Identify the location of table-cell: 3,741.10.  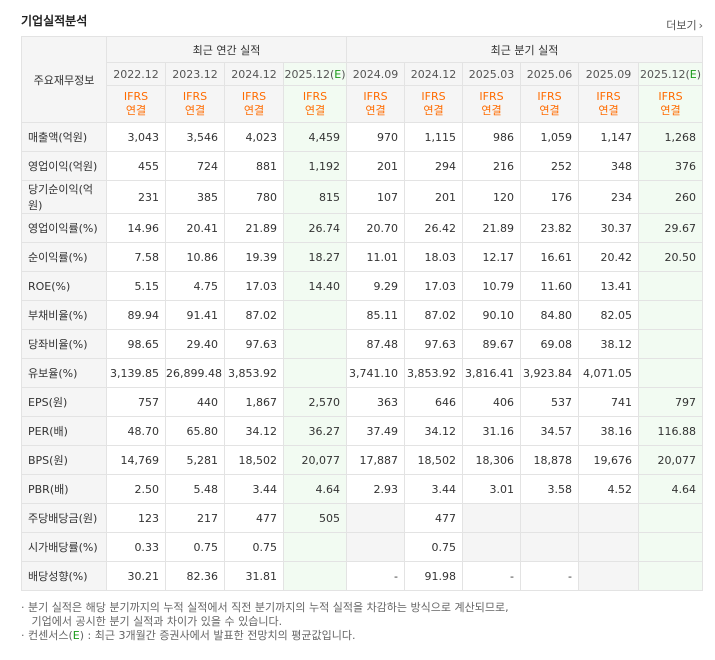
(376, 373).